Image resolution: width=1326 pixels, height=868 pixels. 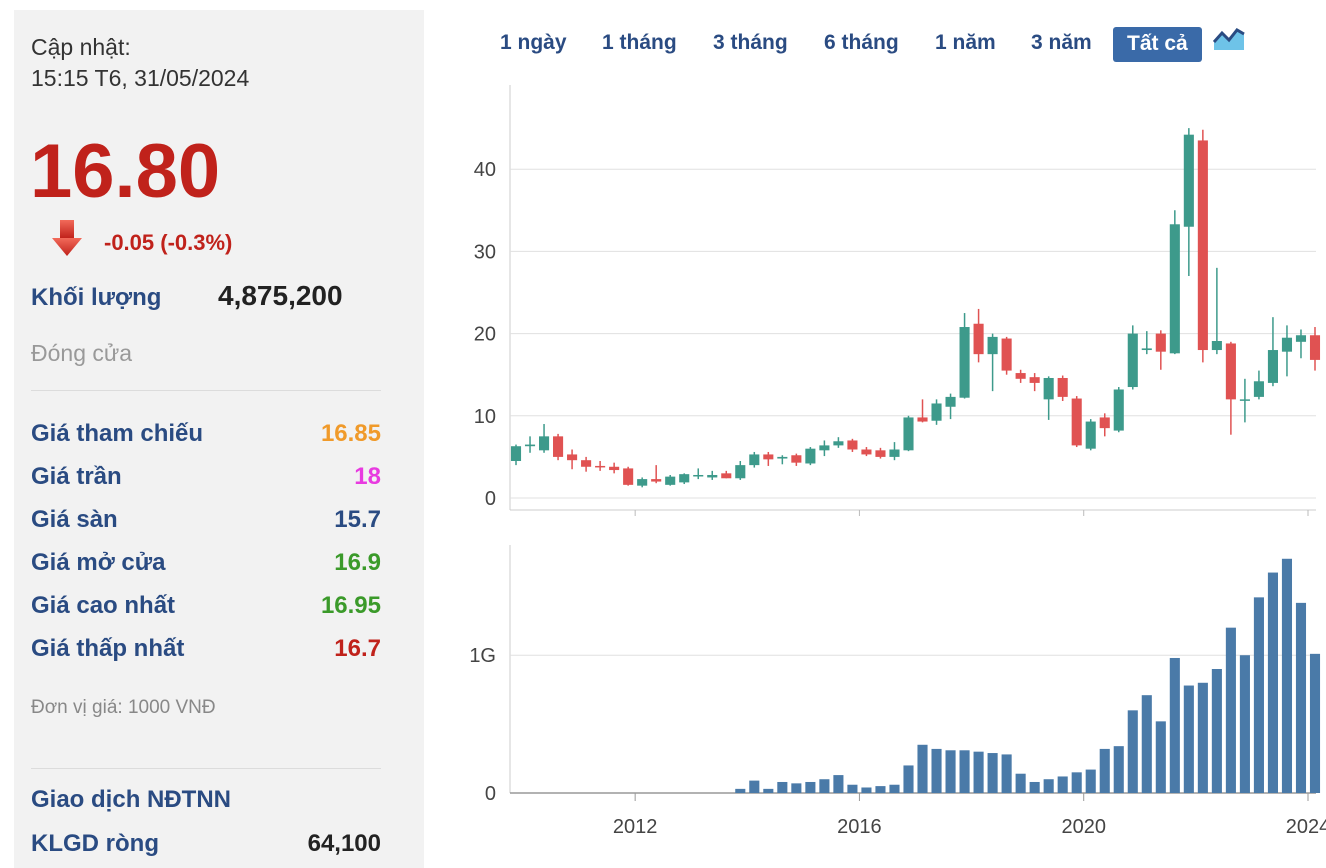 I want to click on divider, so click(x=206, y=768).